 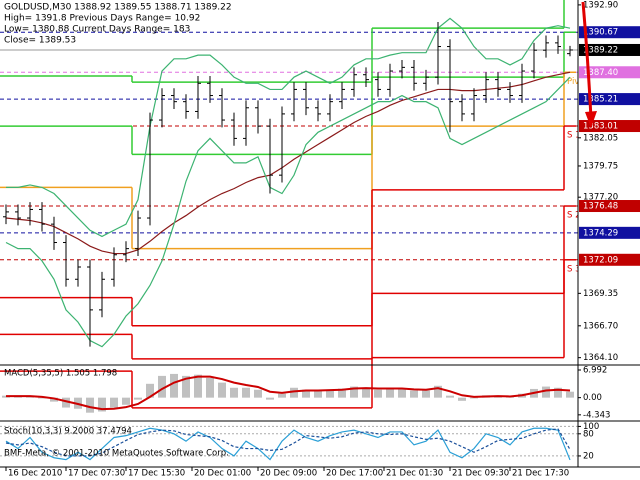 I want to click on price-box-label: 1387.40, so click(x=600, y=73).